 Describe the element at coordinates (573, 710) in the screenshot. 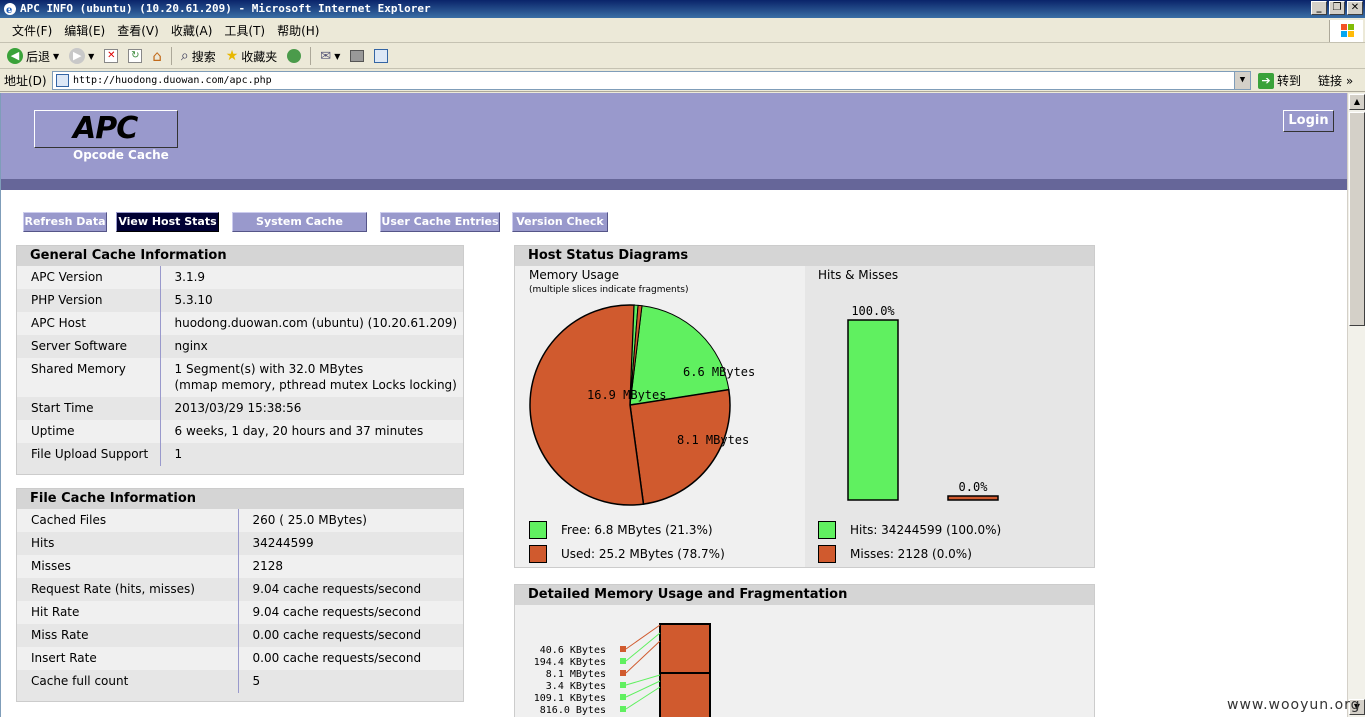

I see `fragment-label: 816.0 Bytes` at that location.